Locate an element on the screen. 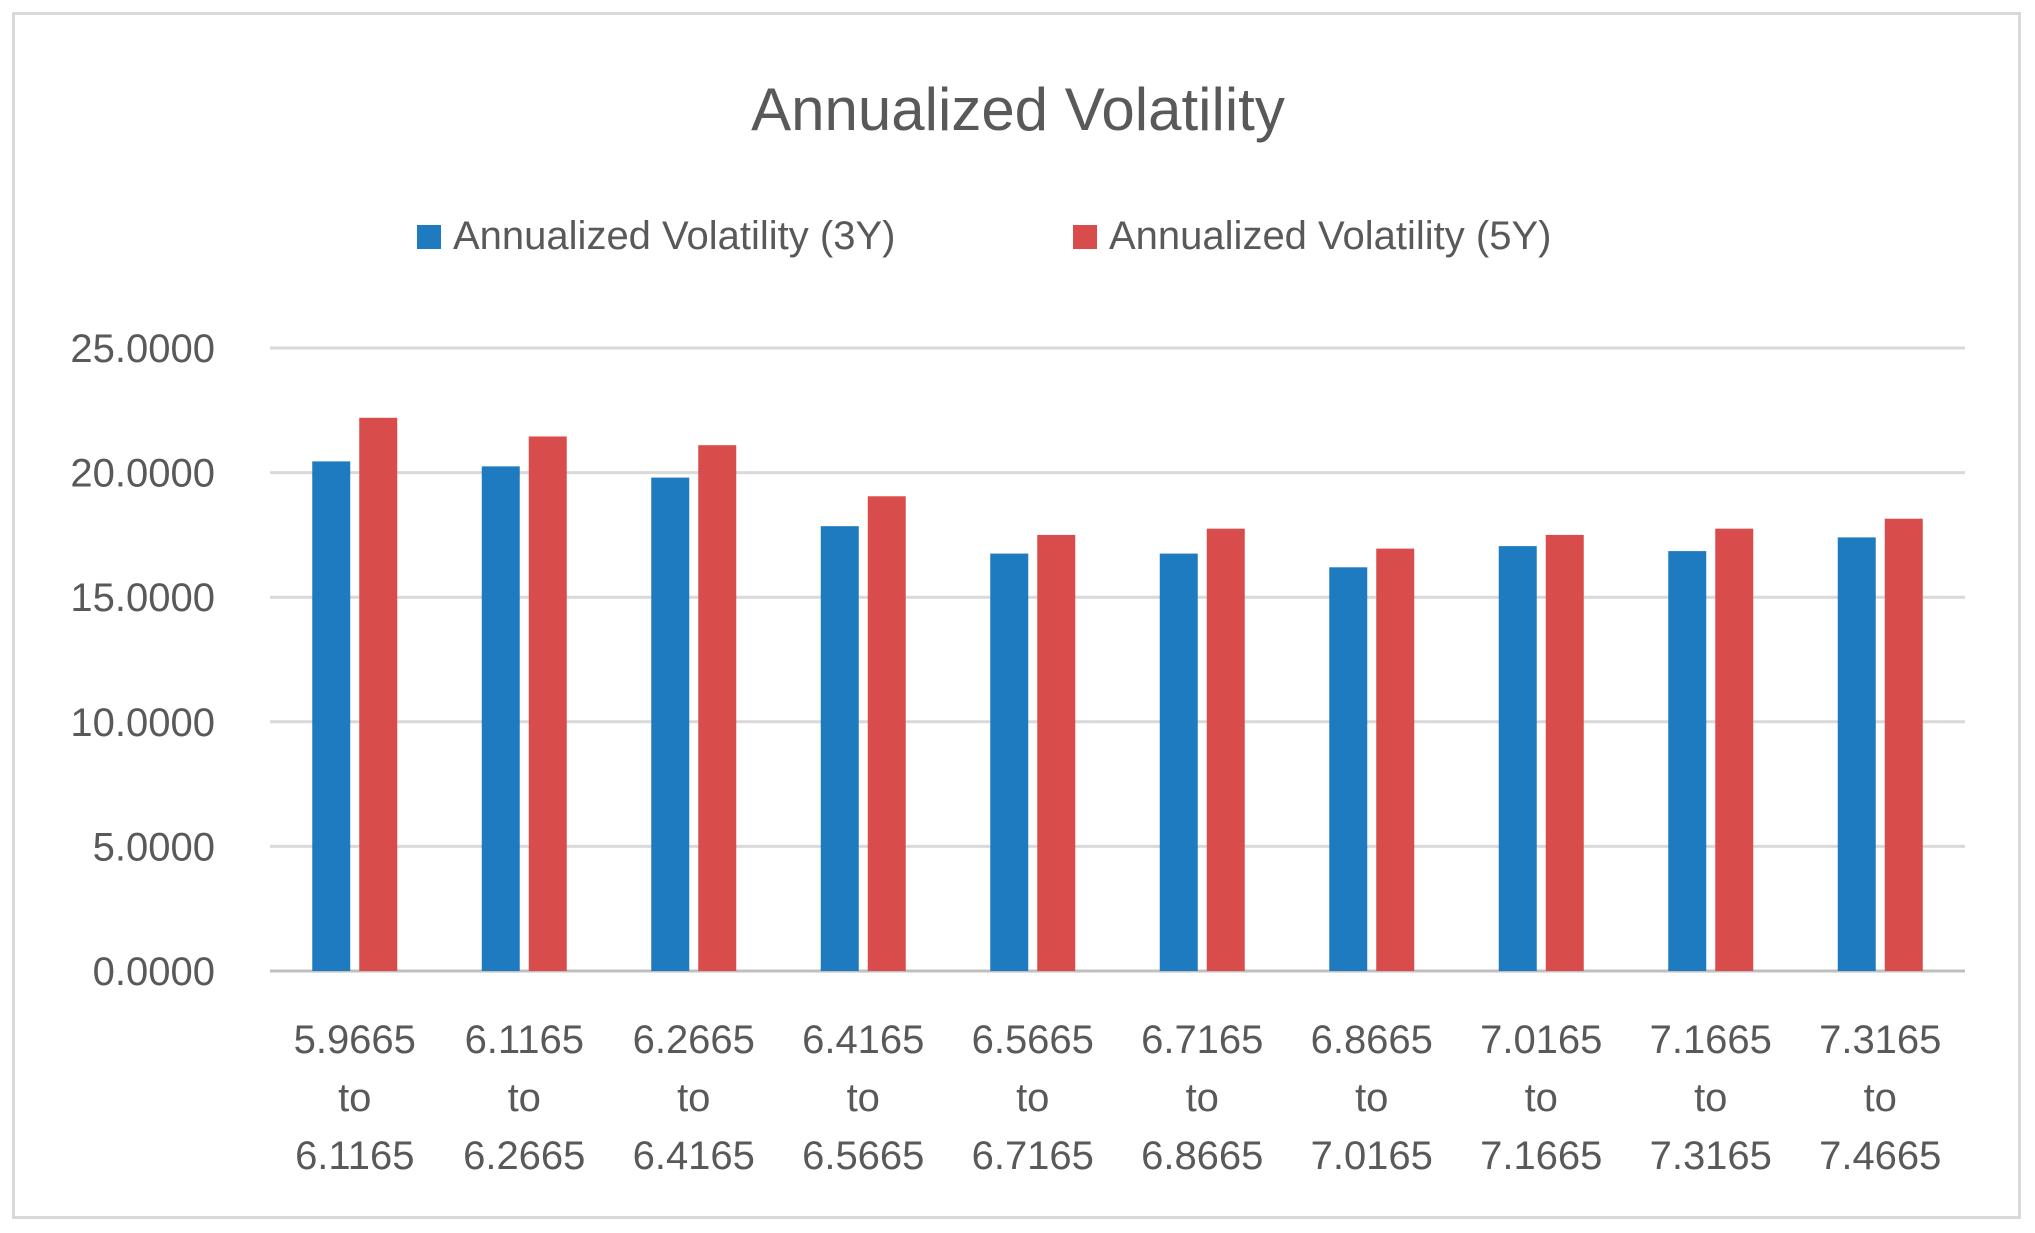  y-tick-label: 15.0000 is located at coordinates (142, 598).